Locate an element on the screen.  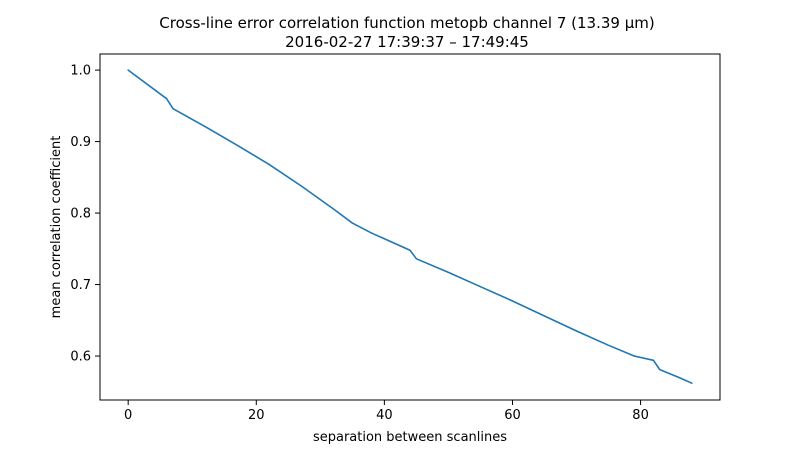
x-tick-label: 80 is located at coordinates (640, 415).